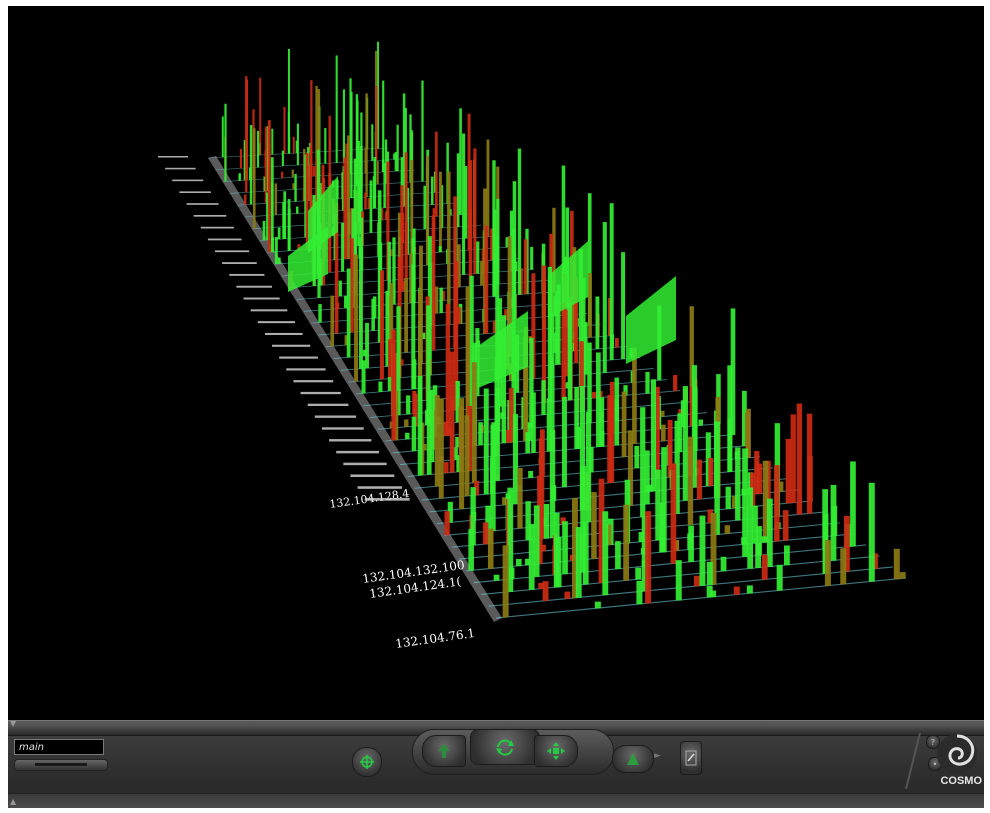 The image size is (990, 813). I want to click on collapse-toolbar-icon: ▼, so click(13, 724).